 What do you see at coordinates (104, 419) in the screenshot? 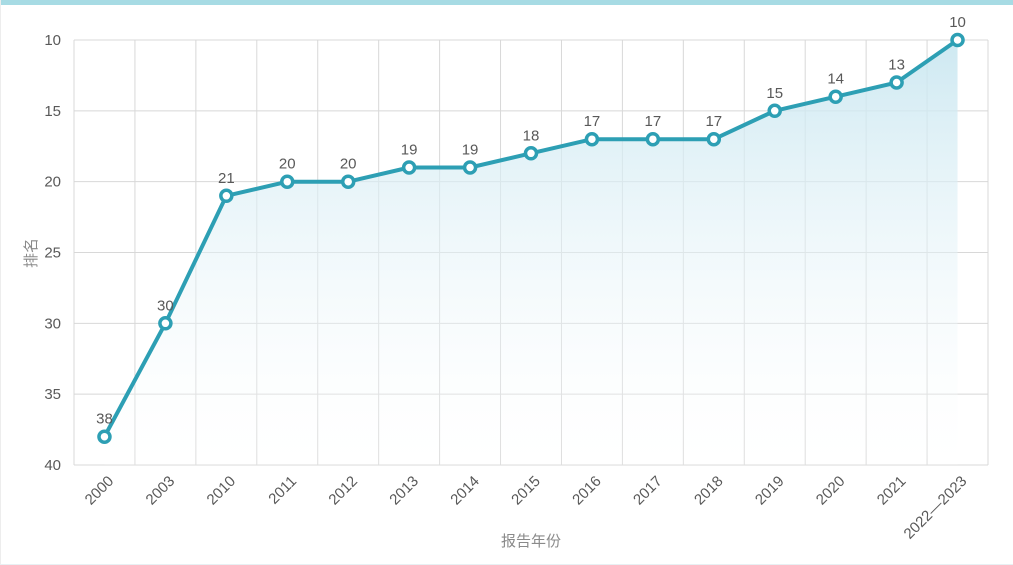
I see `data-point-label: 38` at bounding box center [104, 419].